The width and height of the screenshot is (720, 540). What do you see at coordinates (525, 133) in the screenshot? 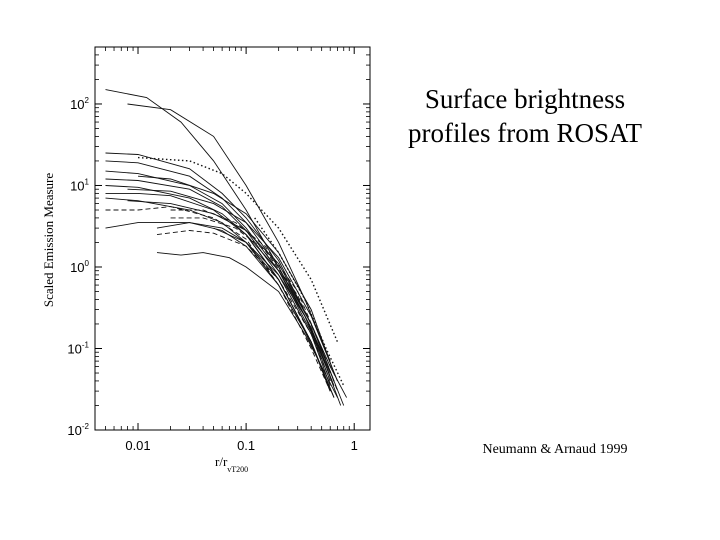
I see `slide-title-line-2: profiles from ROSAT` at bounding box center [525, 133].